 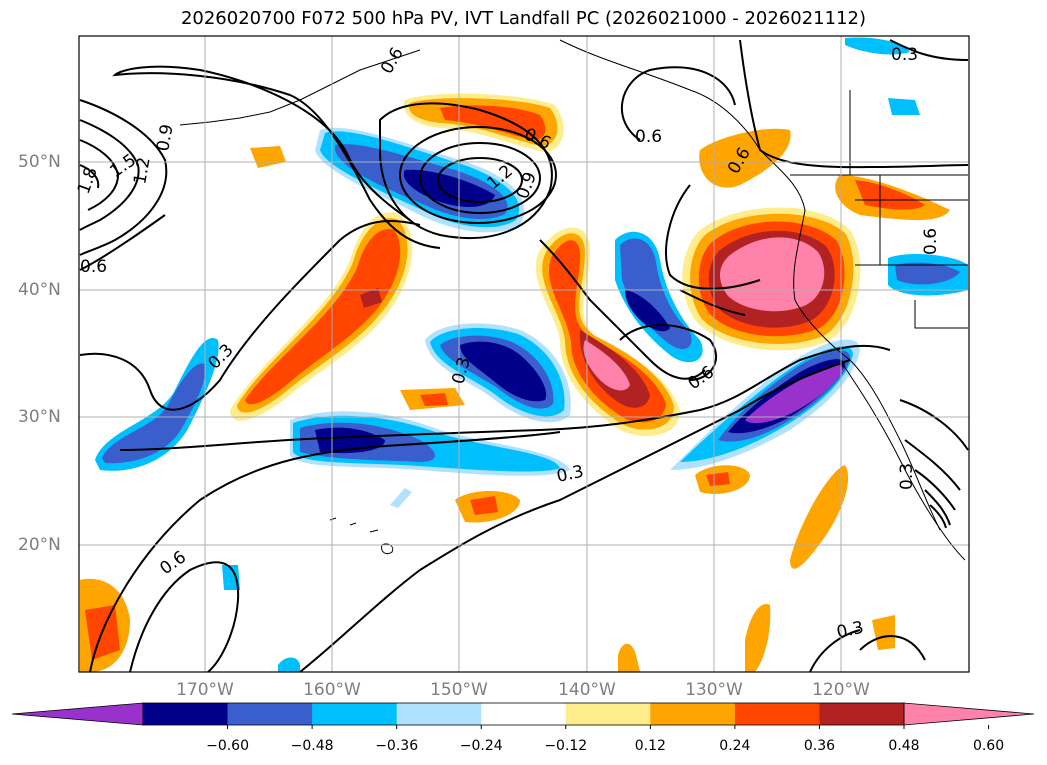 What do you see at coordinates (88, 180) in the screenshot?
I see `contour-label: 1.8` at bounding box center [88, 180].